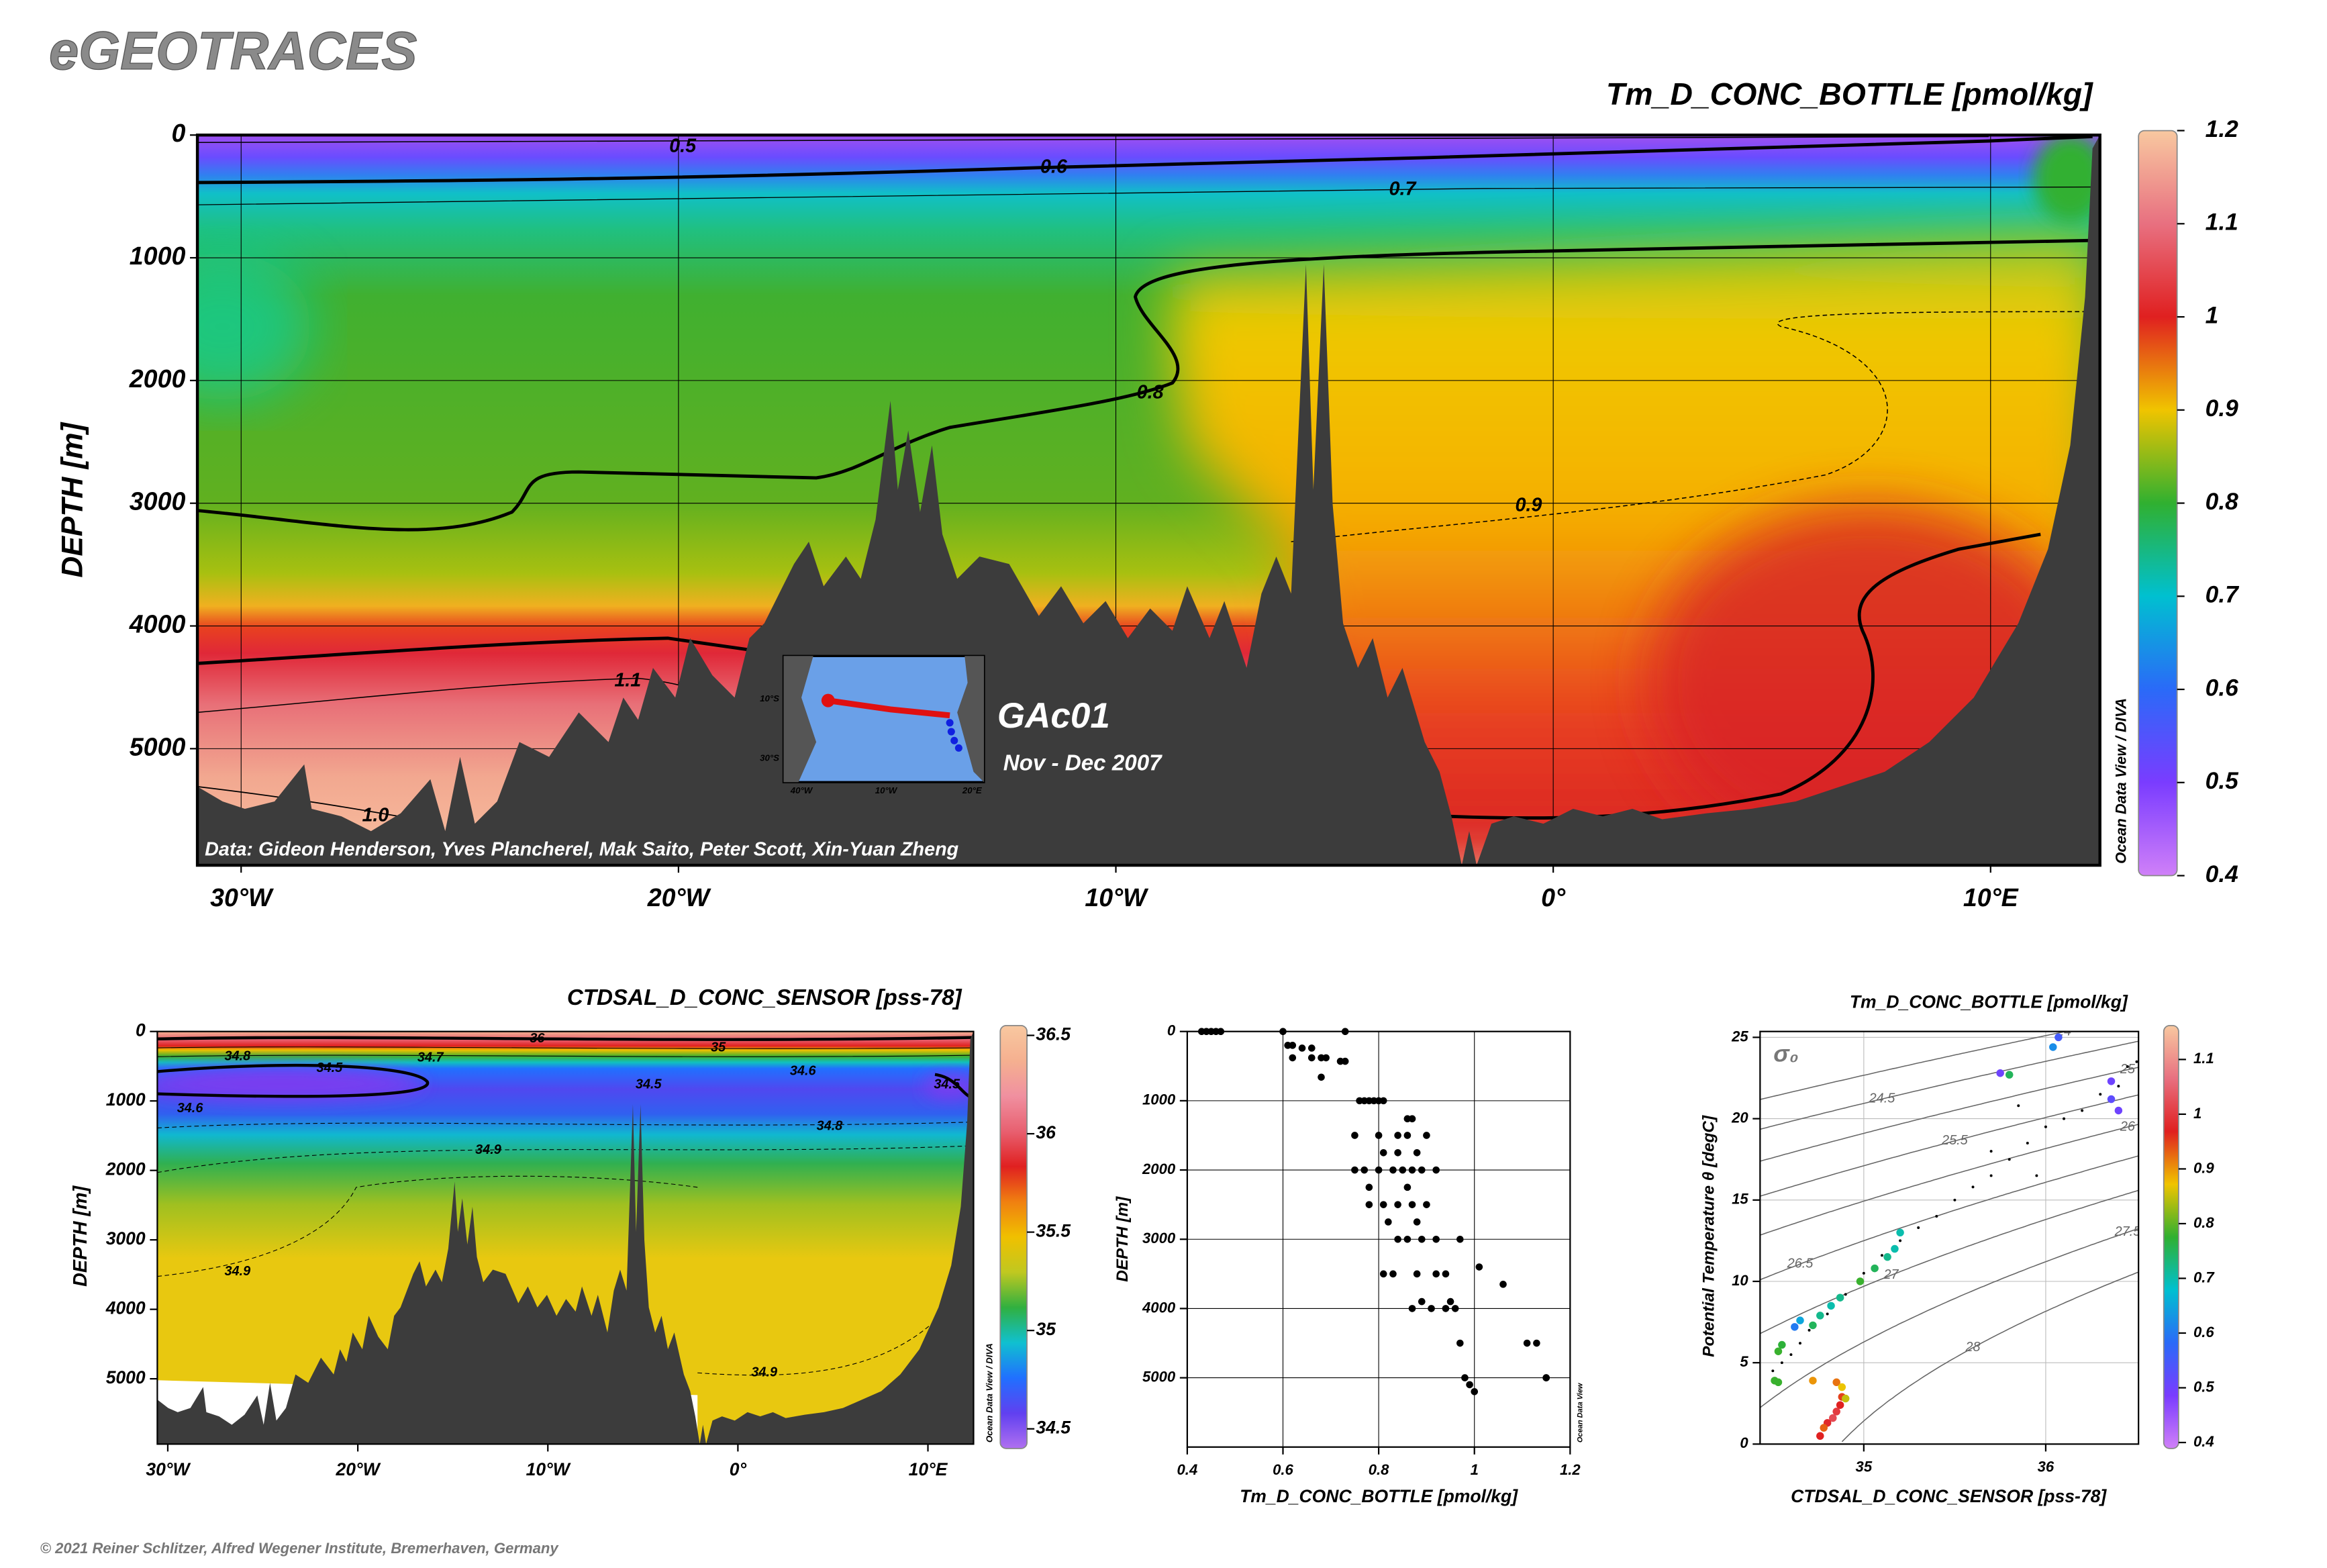 This screenshot has height=1568, width=2327. I want to click on inset-label: 30°S, so click(769, 757).